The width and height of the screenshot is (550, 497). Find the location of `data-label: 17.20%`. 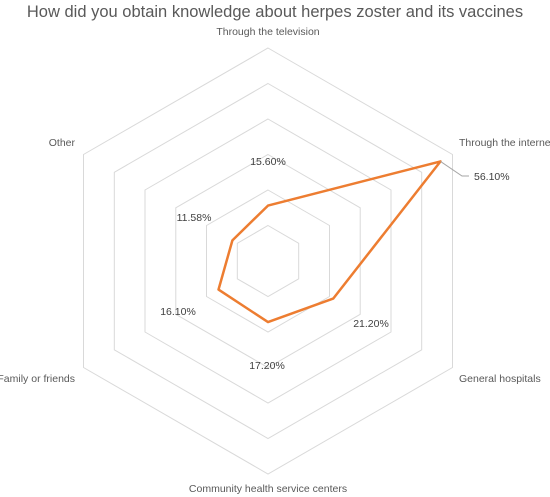

data-label: 17.20% is located at coordinates (267, 366).